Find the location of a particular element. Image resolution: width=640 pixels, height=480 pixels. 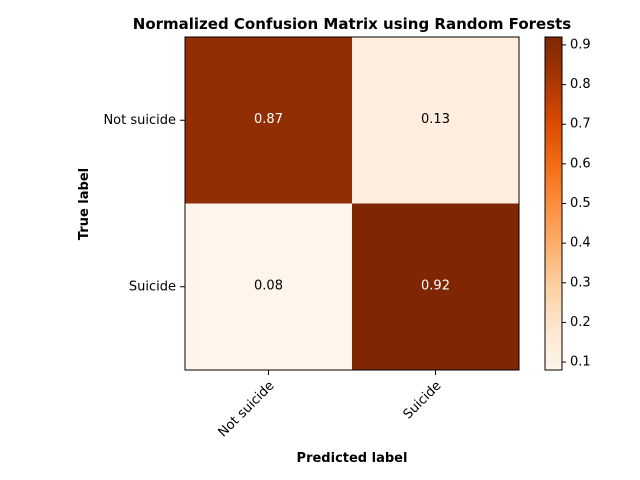

colorbar-tick-label: 0.8 is located at coordinates (580, 84).